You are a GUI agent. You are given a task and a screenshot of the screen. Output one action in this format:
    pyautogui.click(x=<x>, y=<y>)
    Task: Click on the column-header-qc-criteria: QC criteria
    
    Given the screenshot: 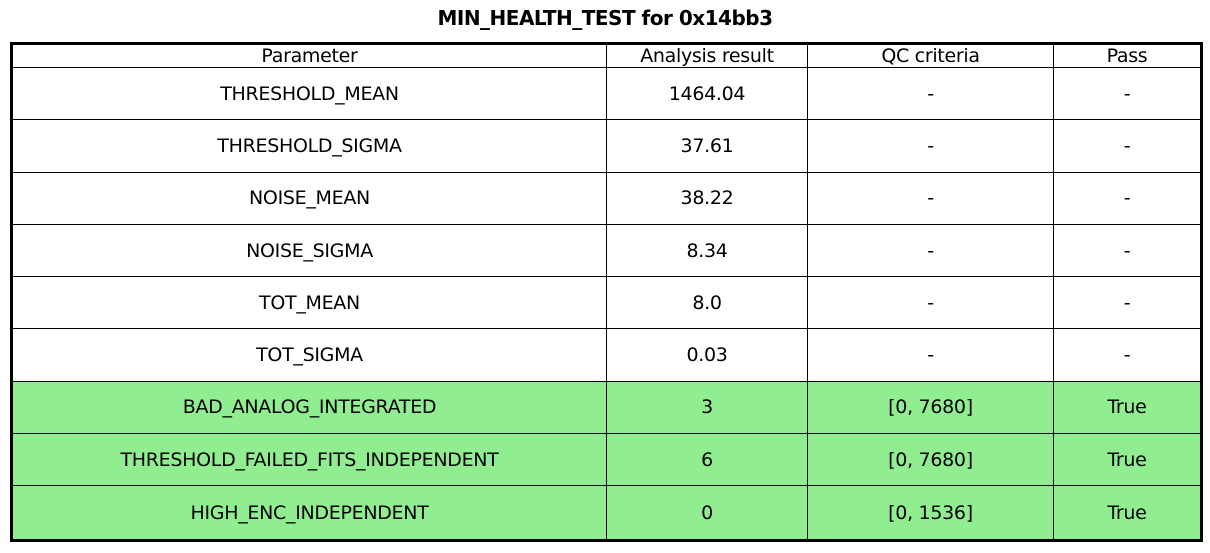 What is the action you would take?
    pyautogui.click(x=930, y=55)
    